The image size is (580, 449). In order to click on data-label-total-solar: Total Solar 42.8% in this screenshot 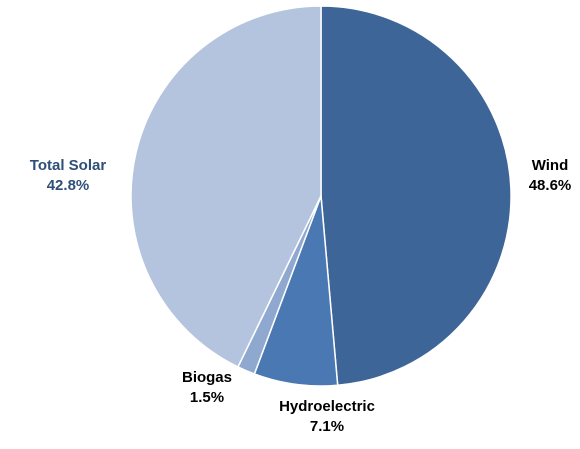, I will do `click(68, 175)`.